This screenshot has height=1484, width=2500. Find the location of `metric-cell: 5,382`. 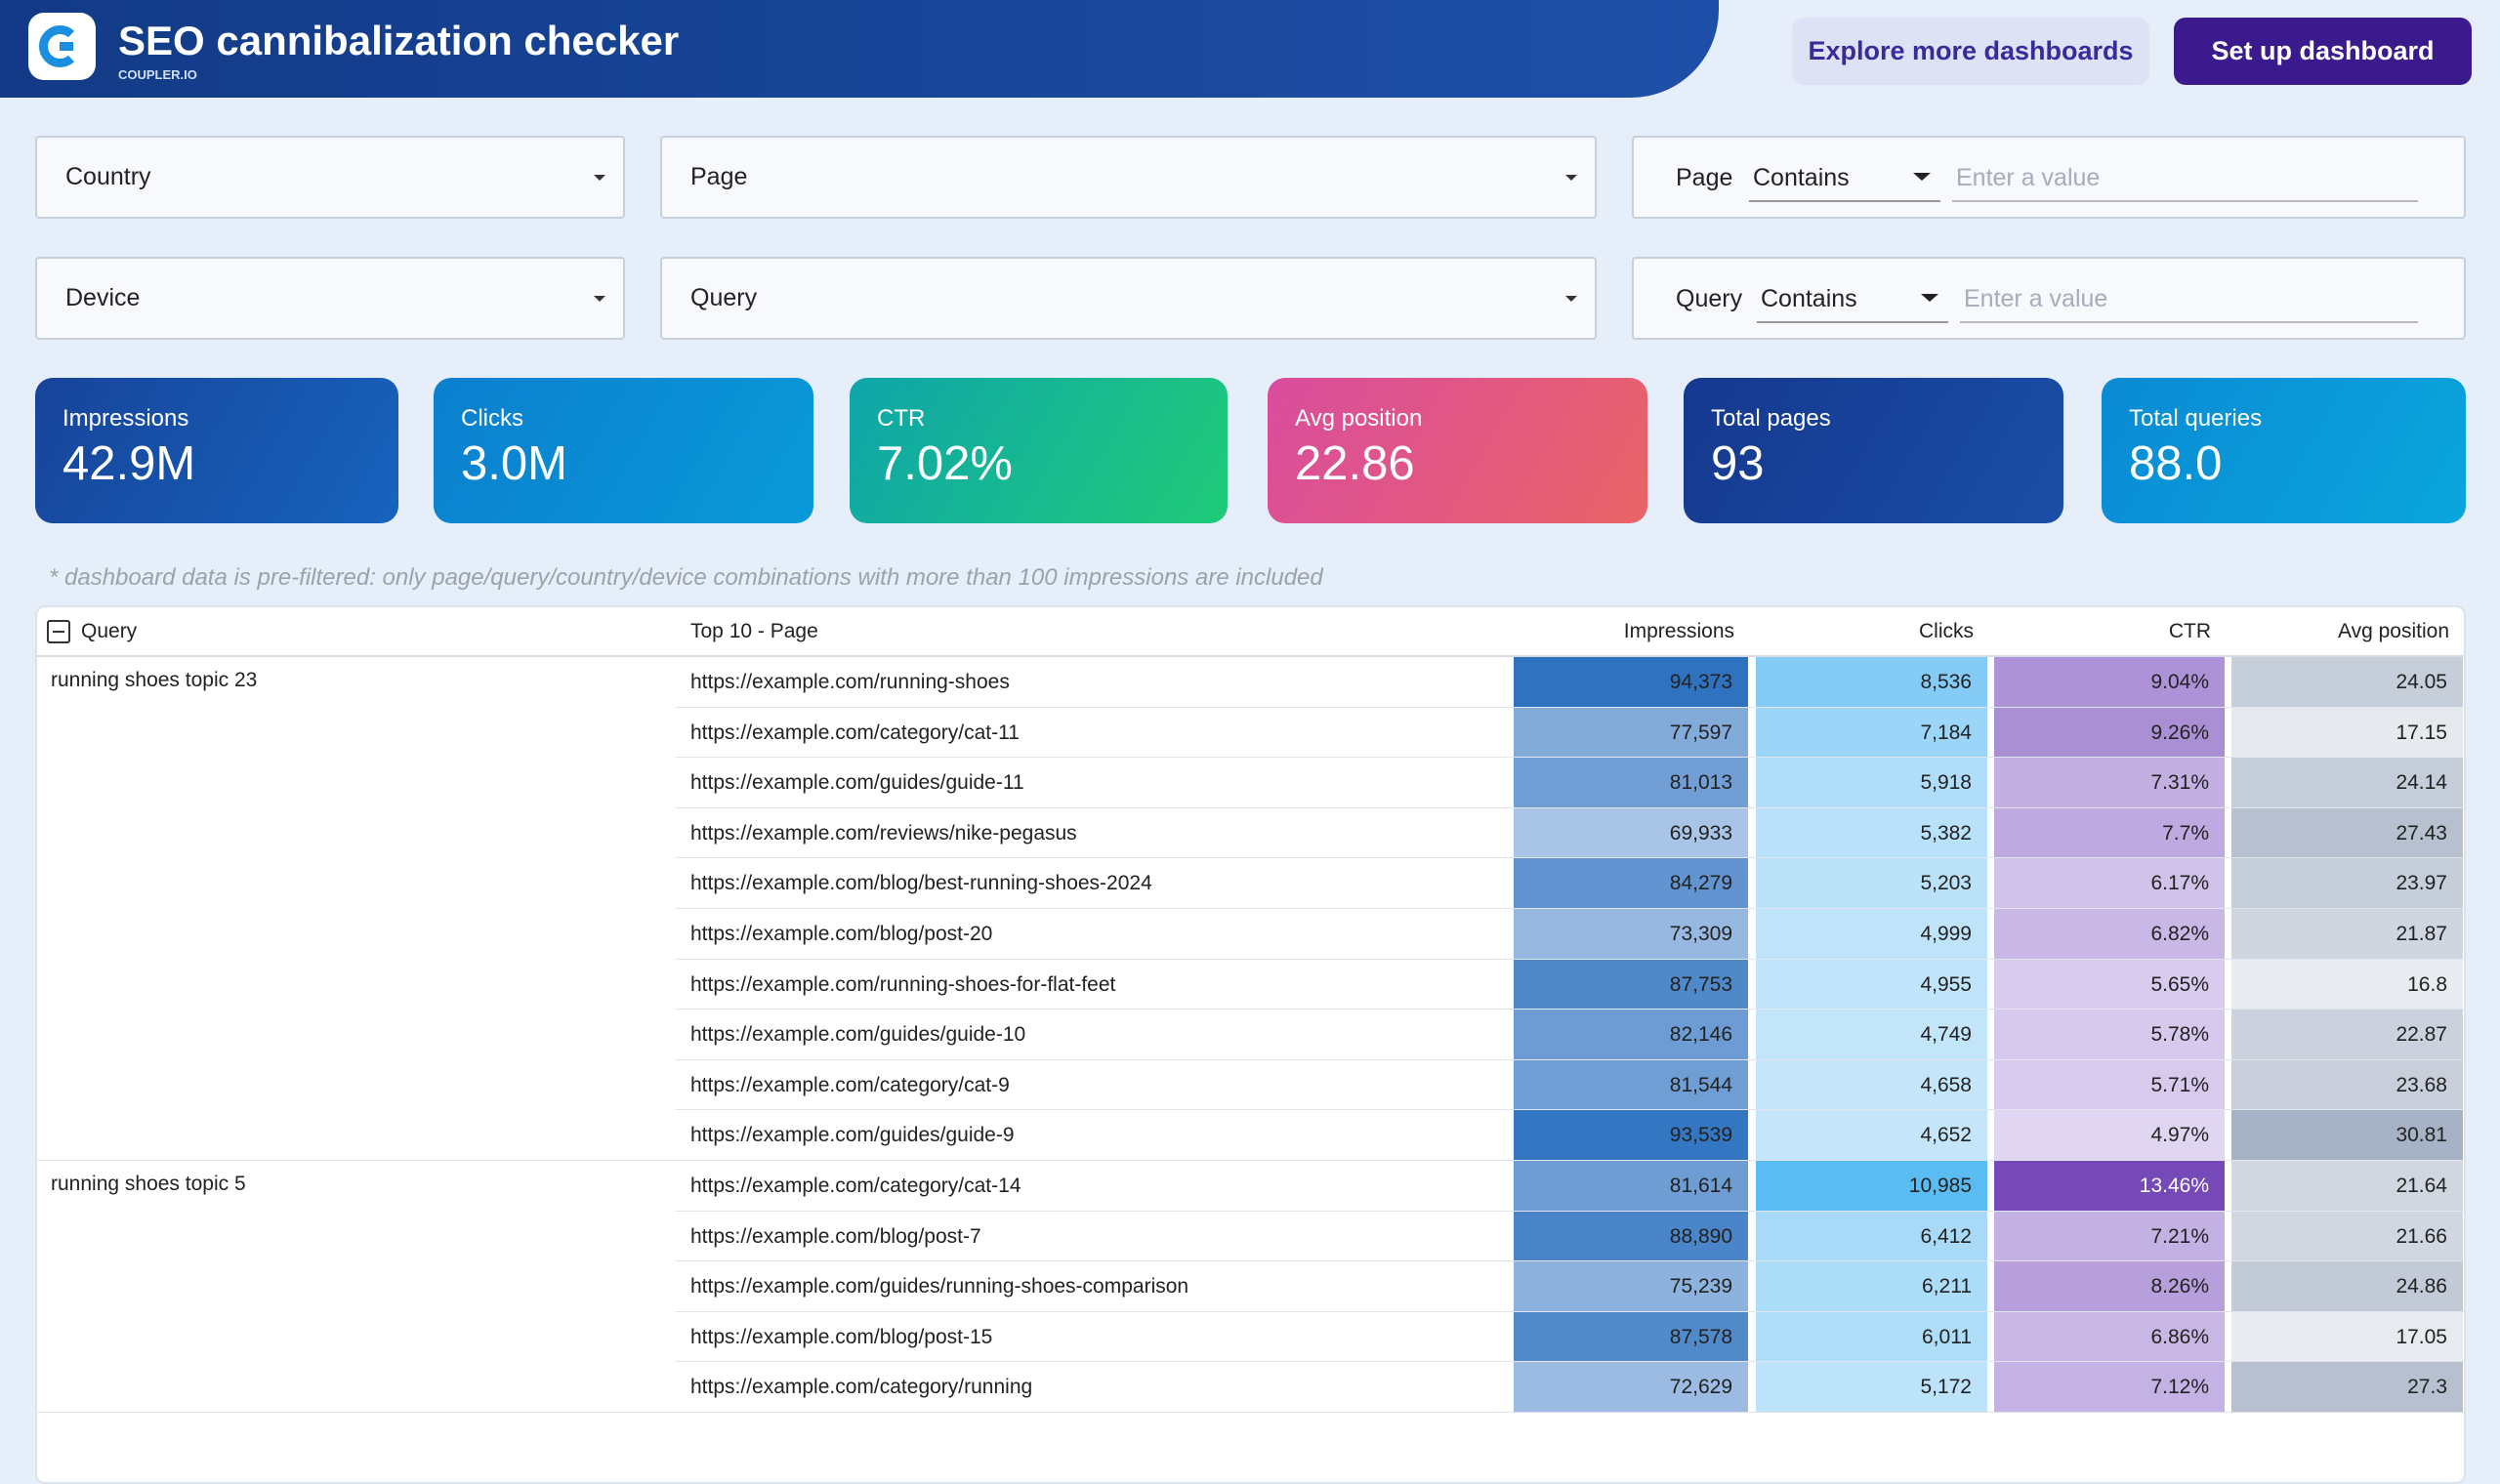

metric-cell: 5,382 is located at coordinates (1871, 833).